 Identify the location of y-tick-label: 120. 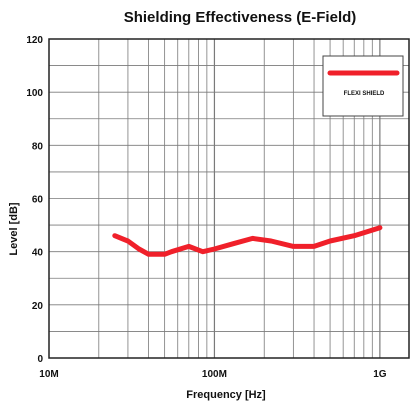
(34, 40).